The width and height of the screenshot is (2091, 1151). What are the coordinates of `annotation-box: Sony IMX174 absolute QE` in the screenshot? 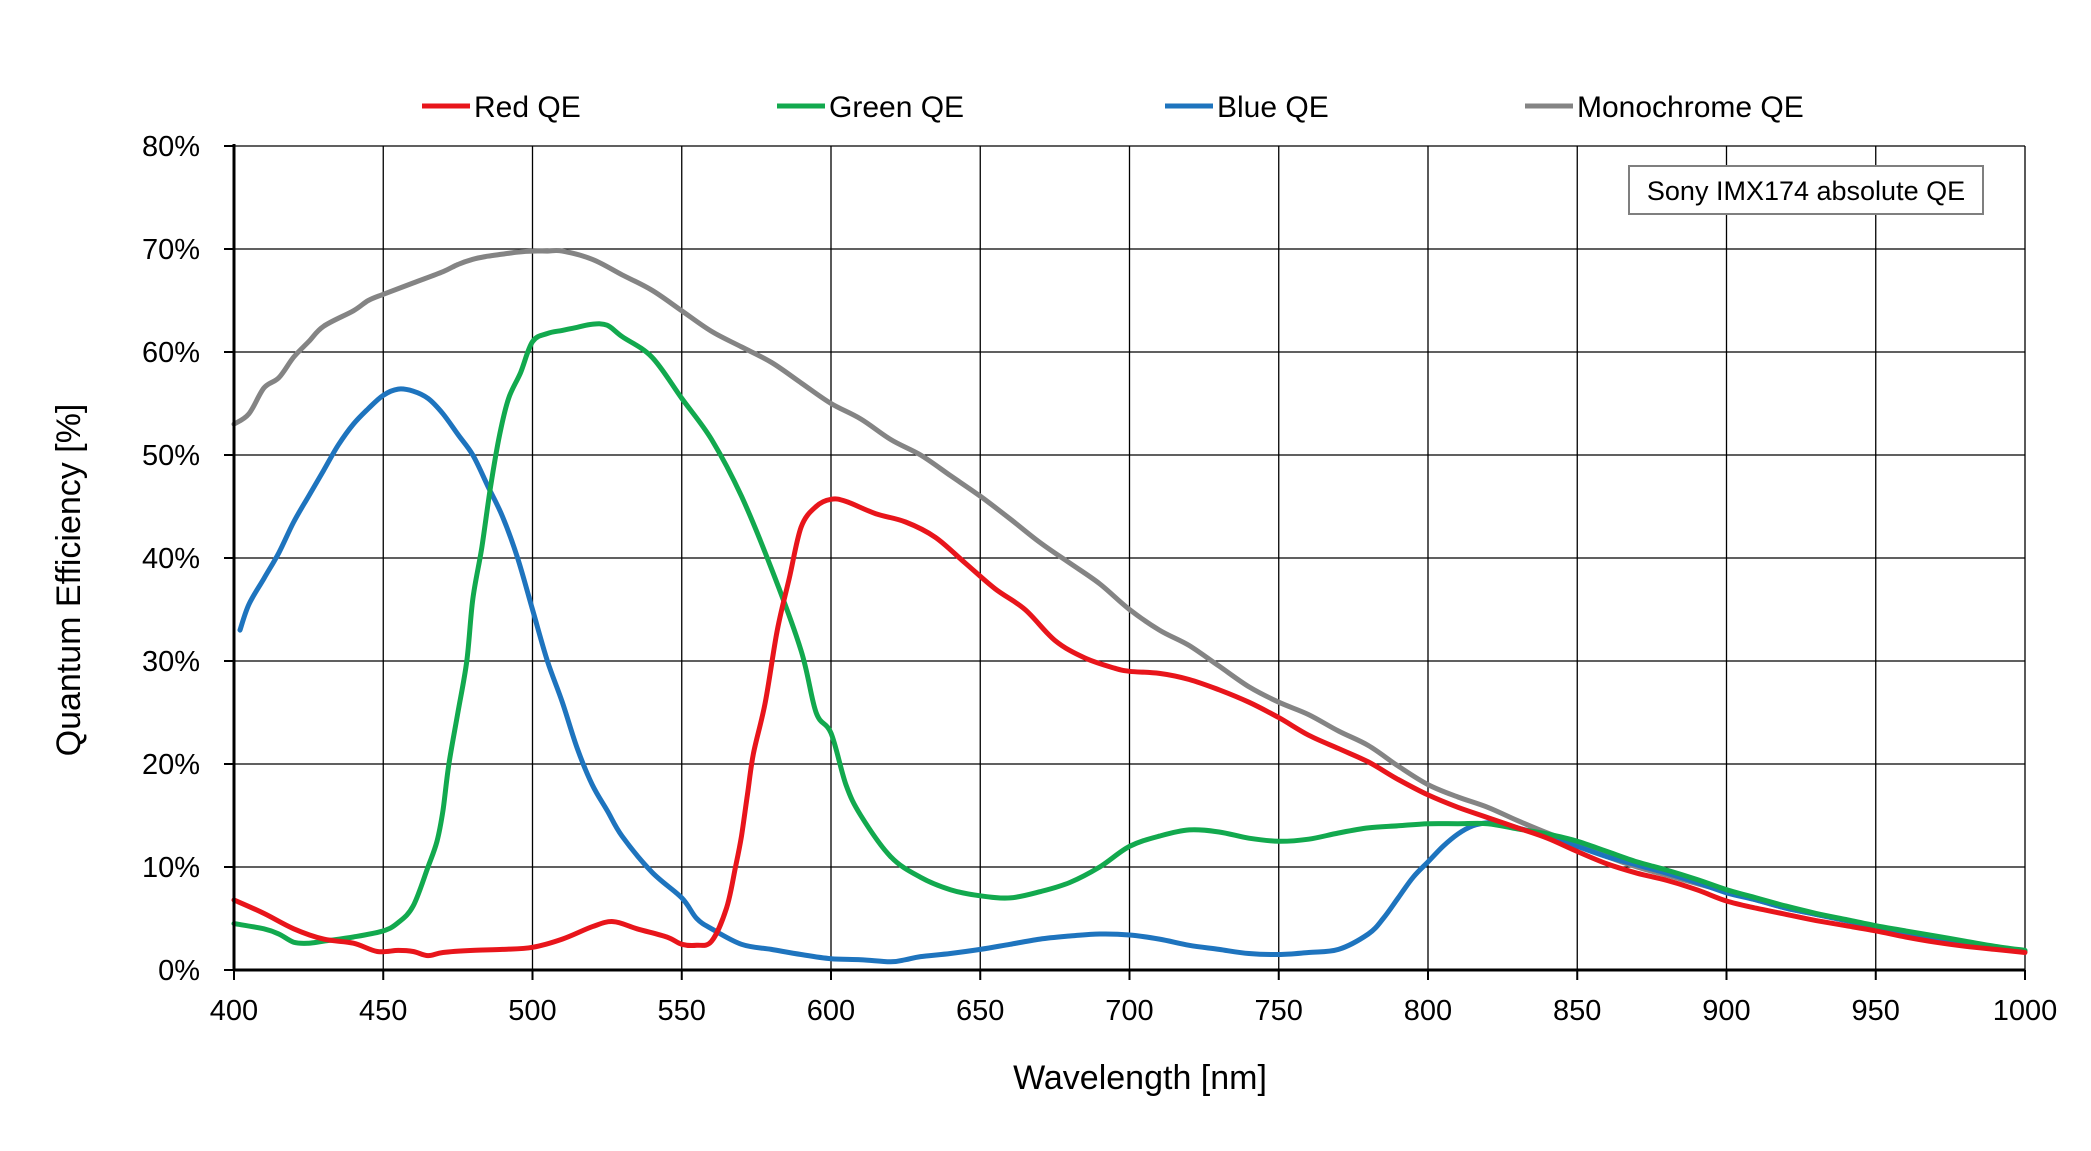 It's located at (1806, 190).